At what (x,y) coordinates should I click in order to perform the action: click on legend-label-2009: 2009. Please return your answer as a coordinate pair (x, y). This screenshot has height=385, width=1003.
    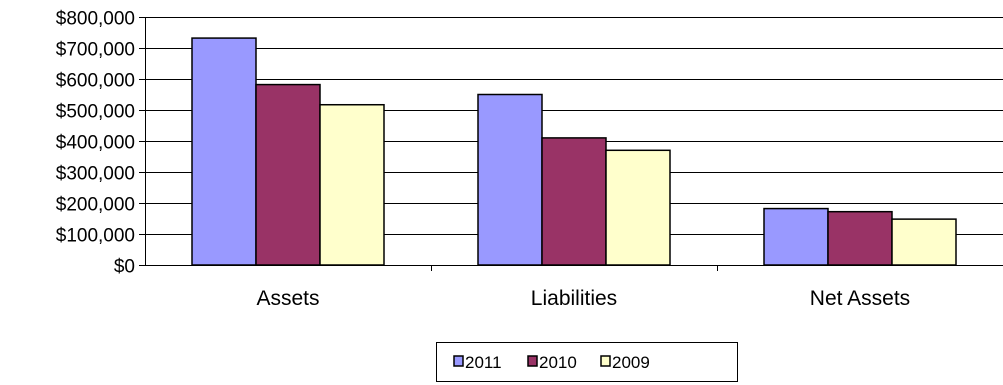
    Looking at the image, I should click on (631, 362).